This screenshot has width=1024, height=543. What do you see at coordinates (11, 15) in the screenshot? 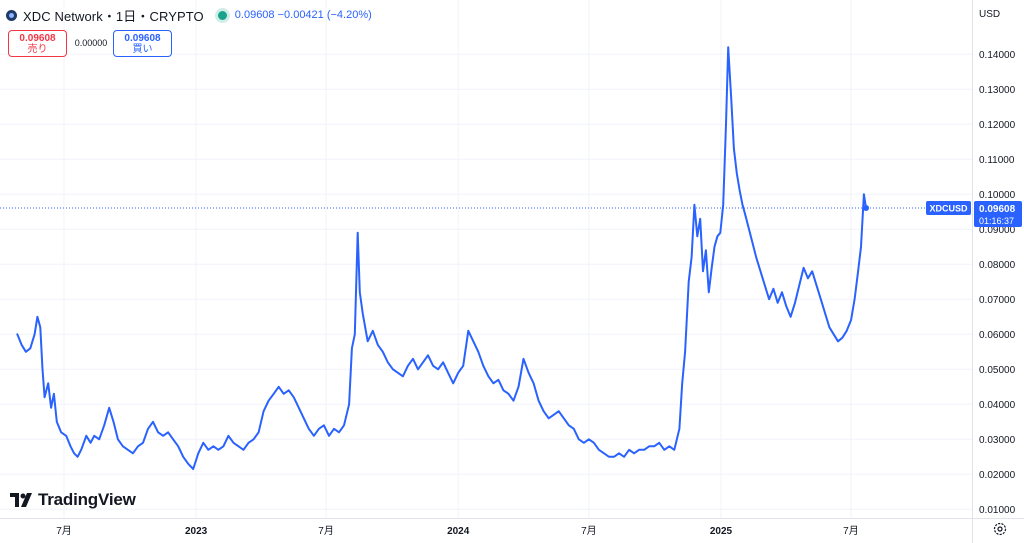
I see `xdc-coin-icon` at bounding box center [11, 15].